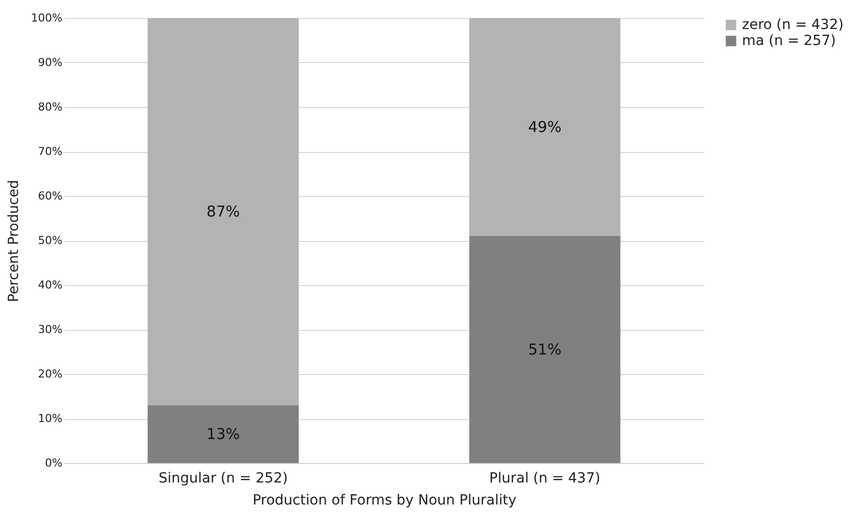 The width and height of the screenshot is (861, 522). I want to click on x-axis-title: Production of Forms by Noun Plurality, so click(384, 500).